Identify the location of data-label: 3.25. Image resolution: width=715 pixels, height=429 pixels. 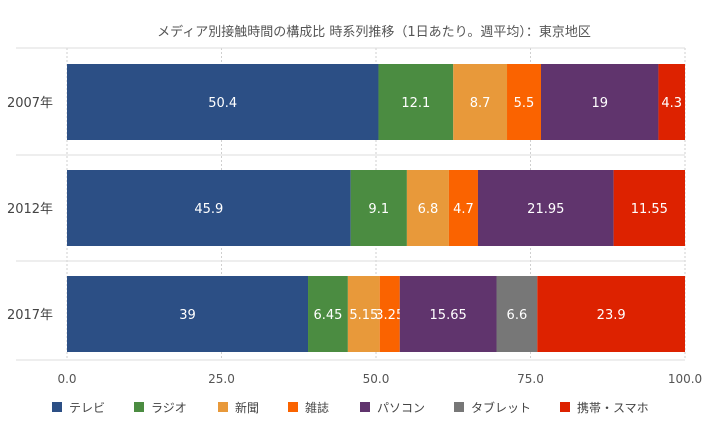
(389, 315).